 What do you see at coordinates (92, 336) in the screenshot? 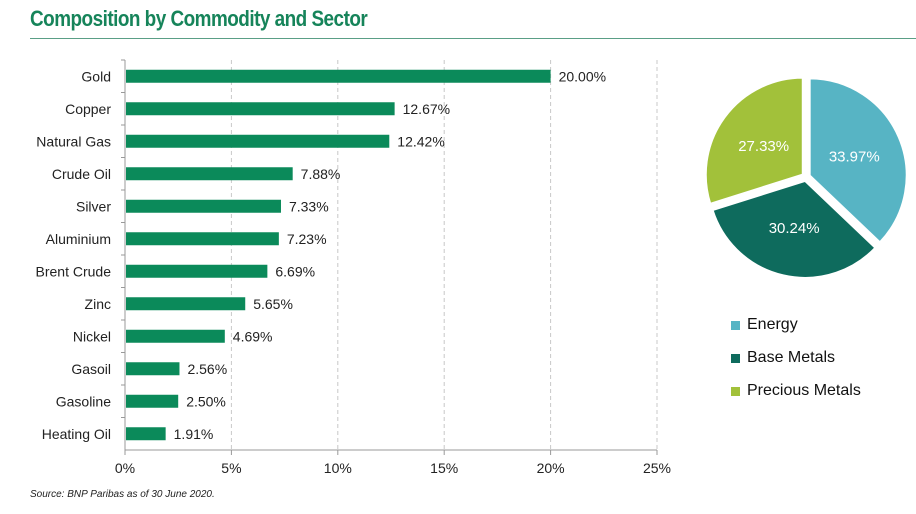
I see `category-label-nickel: Nickel` at bounding box center [92, 336].